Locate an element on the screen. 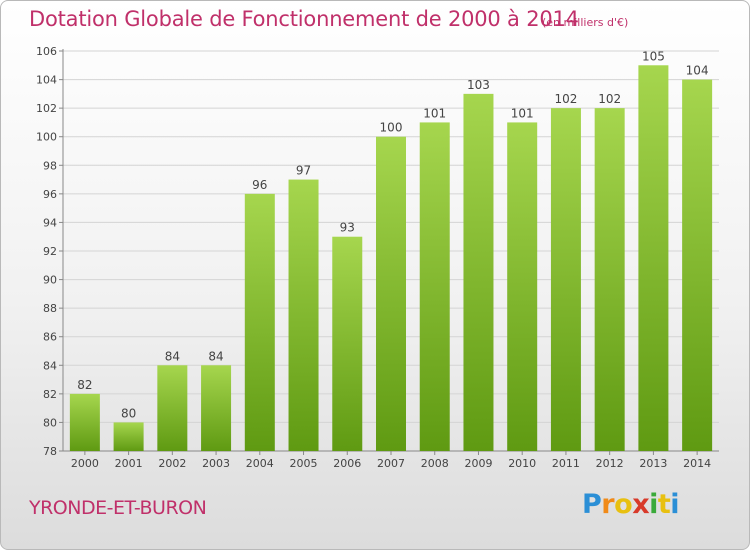 Image resolution: width=750 pixels, height=550 pixels. x-tick-label: 2005 is located at coordinates (304, 463).